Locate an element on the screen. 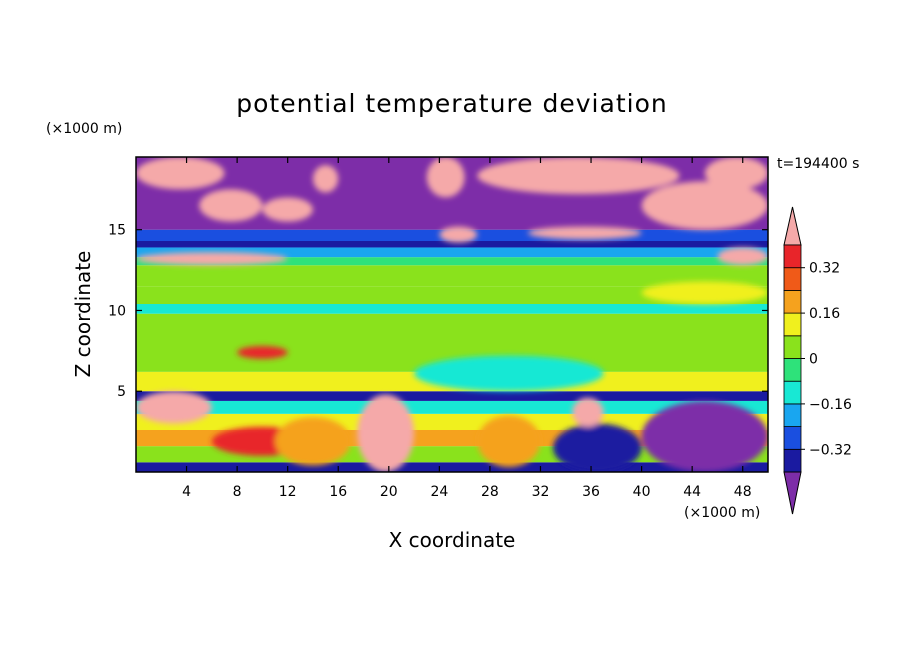 The width and height of the screenshot is (904, 654). x-tick-label: 40 is located at coordinates (642, 492).